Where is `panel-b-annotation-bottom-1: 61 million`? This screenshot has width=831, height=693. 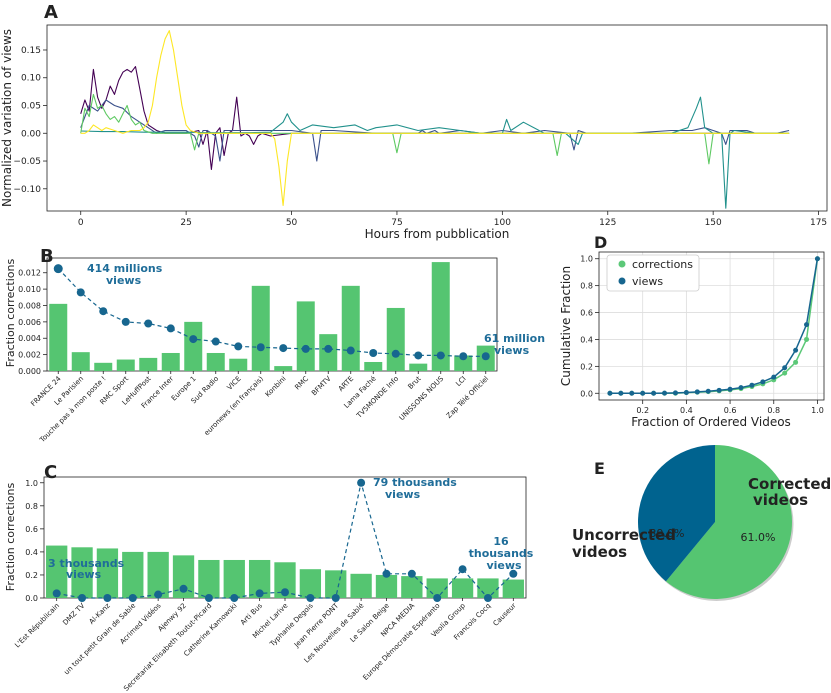
panel-b-annotation-bottom-1: 61 million is located at coordinates (514, 338).